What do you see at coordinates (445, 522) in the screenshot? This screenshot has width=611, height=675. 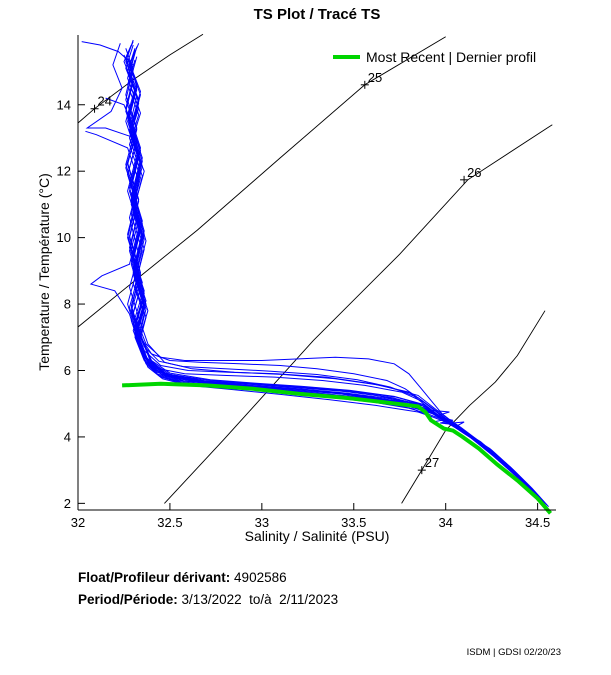 I see `x-tick-label: 34` at bounding box center [445, 522].